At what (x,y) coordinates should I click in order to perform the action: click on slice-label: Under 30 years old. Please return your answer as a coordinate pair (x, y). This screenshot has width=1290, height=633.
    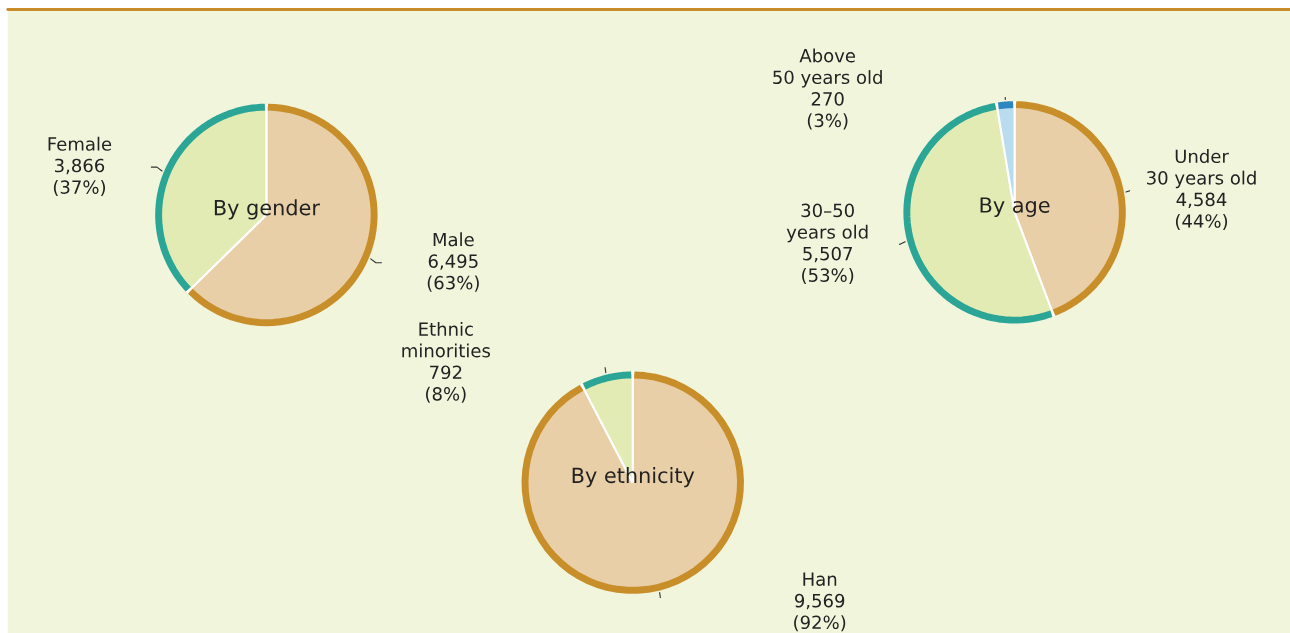
    Looking at the image, I should click on (1201, 169).